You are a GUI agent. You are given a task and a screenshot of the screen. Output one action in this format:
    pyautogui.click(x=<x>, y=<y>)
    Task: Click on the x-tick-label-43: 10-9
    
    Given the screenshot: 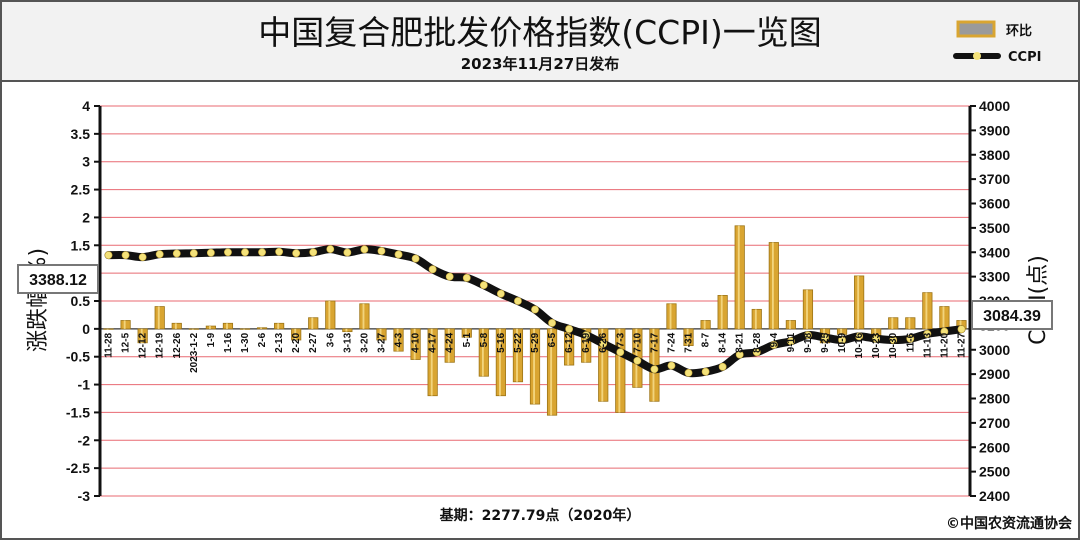 What is the action you would take?
    pyautogui.click(x=842, y=342)
    